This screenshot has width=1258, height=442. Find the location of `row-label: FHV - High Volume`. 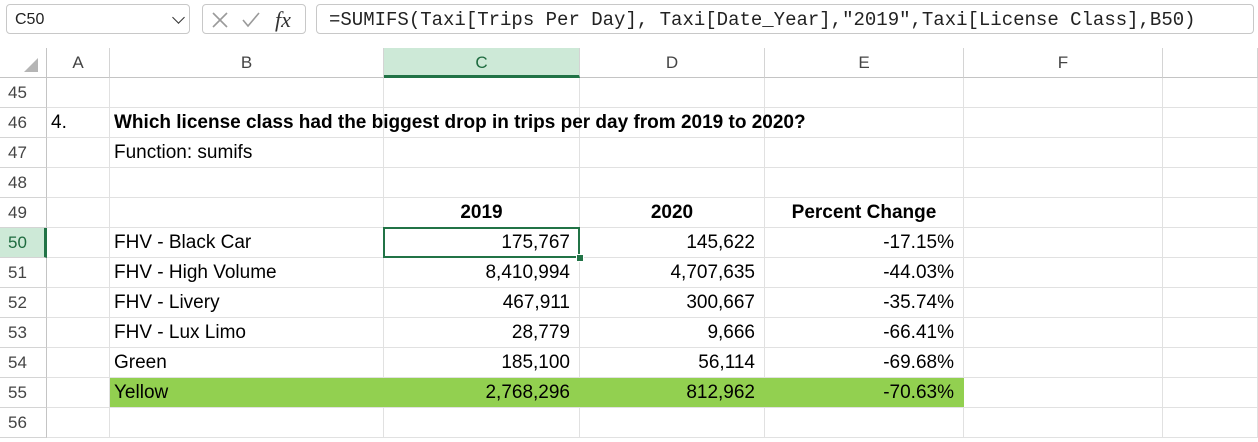

row-label: FHV - High Volume is located at coordinates (195, 272).